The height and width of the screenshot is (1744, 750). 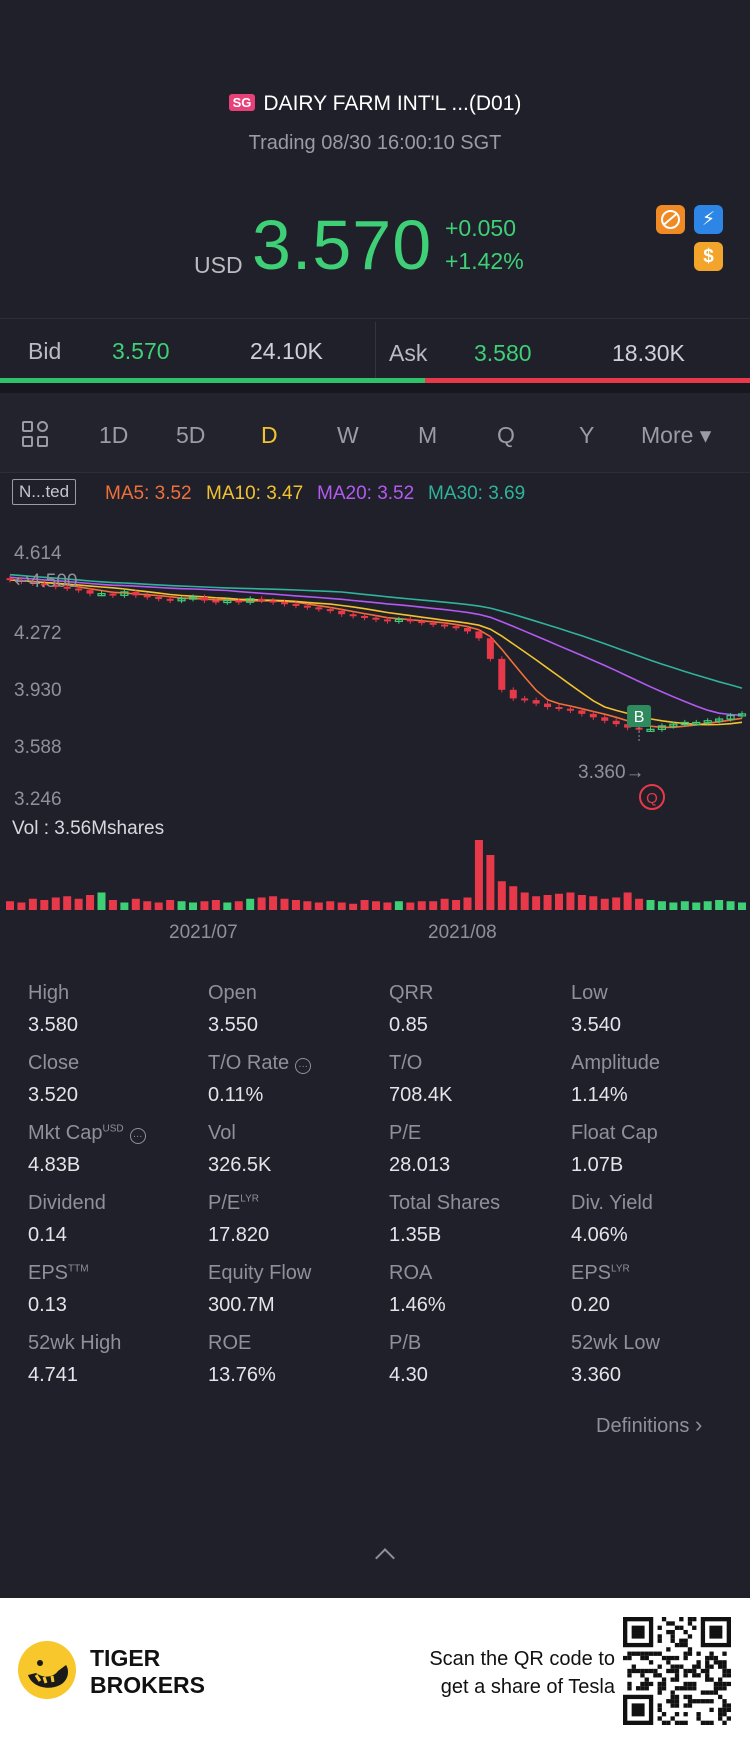 What do you see at coordinates (428, 435) in the screenshot?
I see `tab-monthly: M` at bounding box center [428, 435].